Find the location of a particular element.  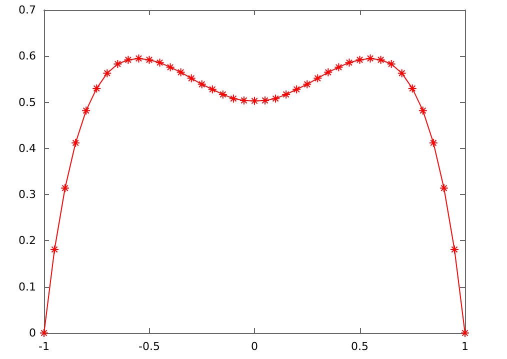

y-tick-label: 0 is located at coordinates (32, 333).